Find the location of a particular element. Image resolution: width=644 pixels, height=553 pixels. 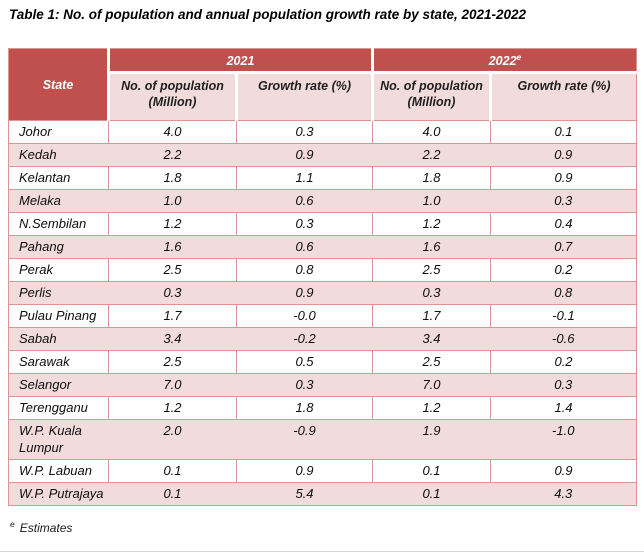

state-cell: Perak is located at coordinates (58, 270).